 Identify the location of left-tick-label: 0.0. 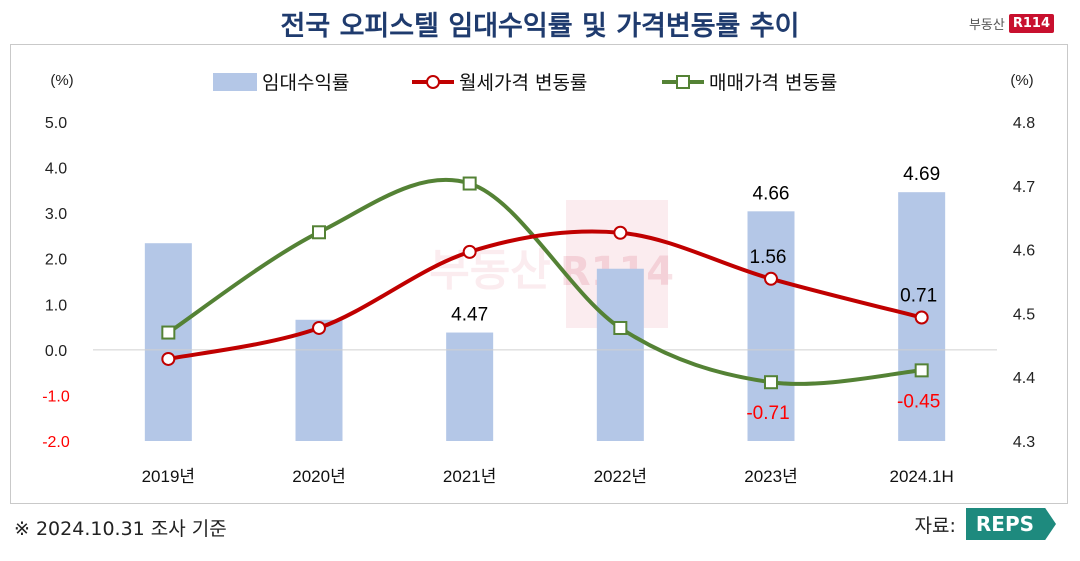
(56, 351).